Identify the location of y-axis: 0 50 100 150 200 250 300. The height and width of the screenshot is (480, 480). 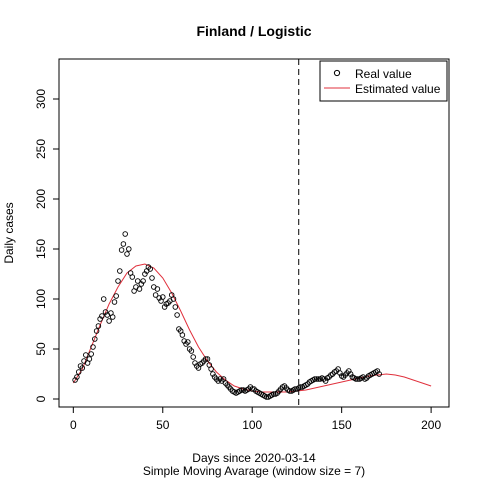
(46, 245).